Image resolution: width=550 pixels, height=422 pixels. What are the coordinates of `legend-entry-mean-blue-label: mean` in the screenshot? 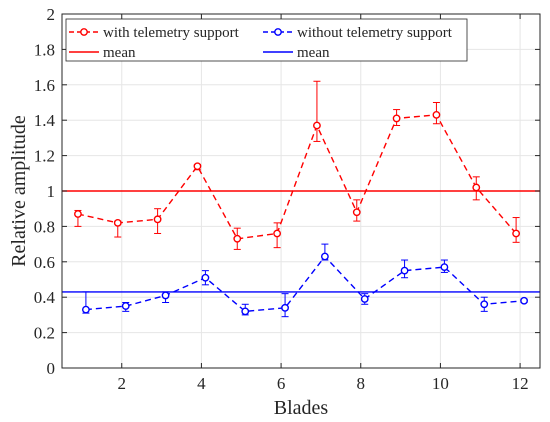 It's located at (313, 53).